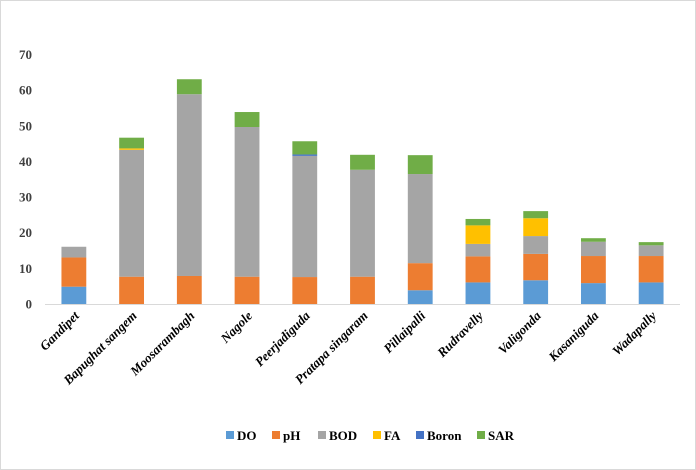  I want to click on y-tick-label: 0, so click(29, 304).